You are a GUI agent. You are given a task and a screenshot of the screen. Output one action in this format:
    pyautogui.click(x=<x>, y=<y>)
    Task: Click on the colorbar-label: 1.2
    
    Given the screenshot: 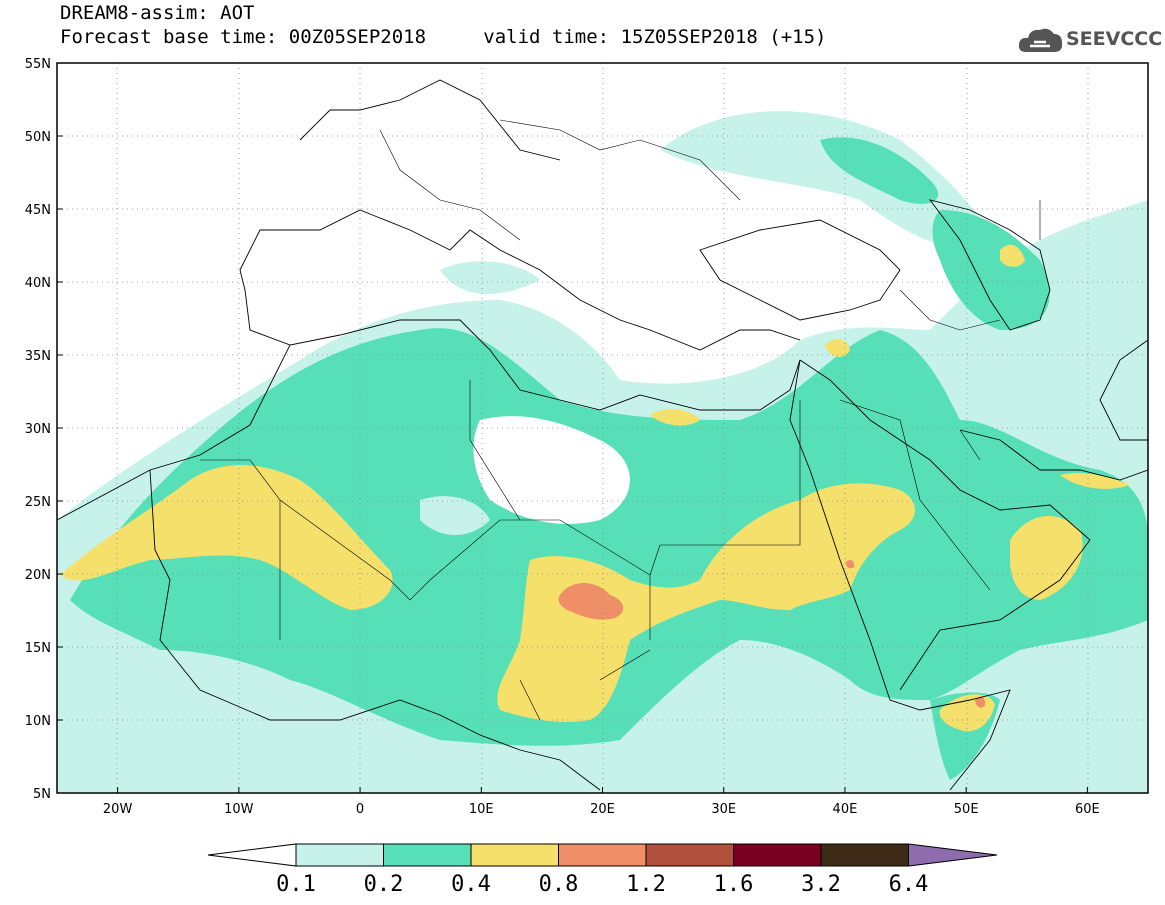 What is the action you would take?
    pyautogui.click(x=646, y=884)
    